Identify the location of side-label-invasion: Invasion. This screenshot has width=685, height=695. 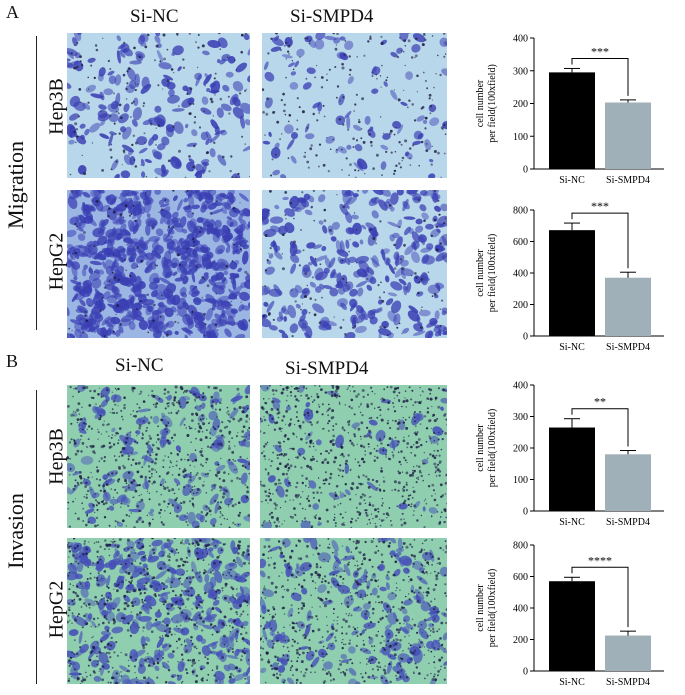
(16, 531).